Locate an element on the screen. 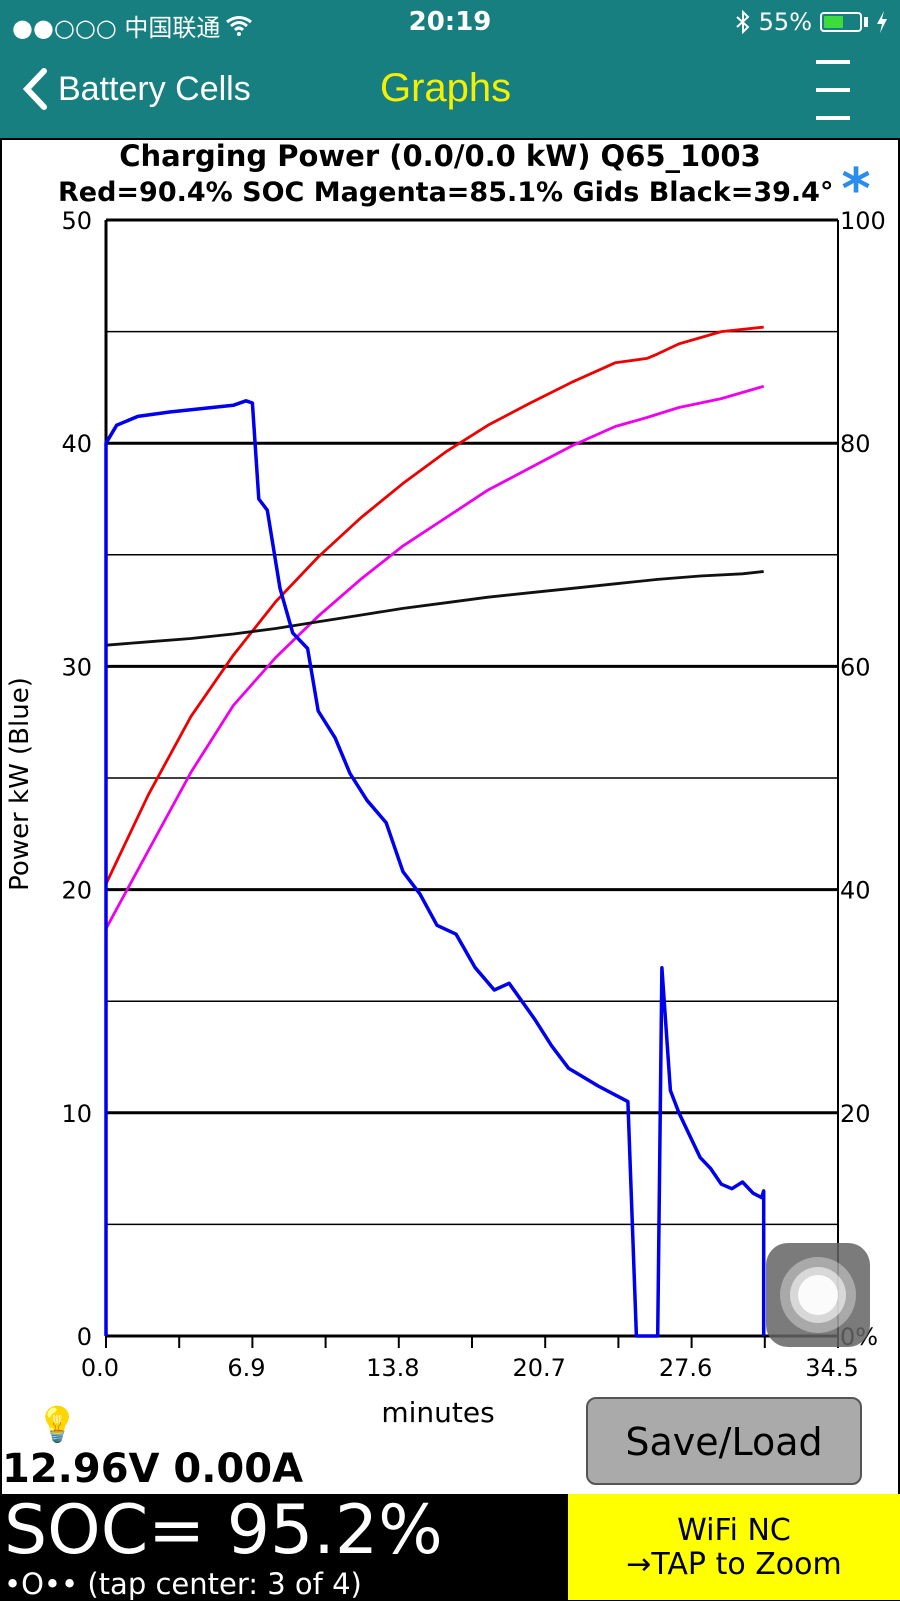 The height and width of the screenshot is (1601, 900). graph-title: Charging Power (0.0/0.0 kW) Q65_1003 is located at coordinates (440, 156).